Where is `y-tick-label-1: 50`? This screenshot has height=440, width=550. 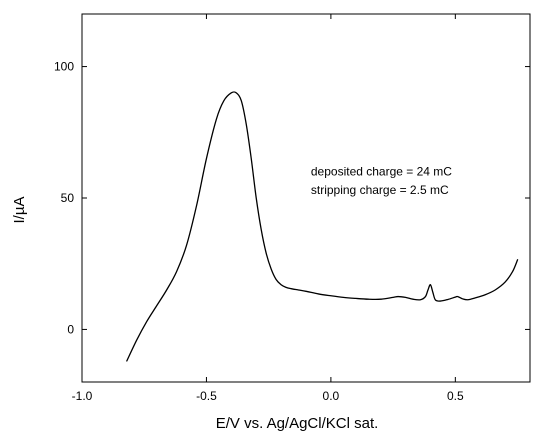
y-tick-label-1: 50 is located at coordinates (68, 198).